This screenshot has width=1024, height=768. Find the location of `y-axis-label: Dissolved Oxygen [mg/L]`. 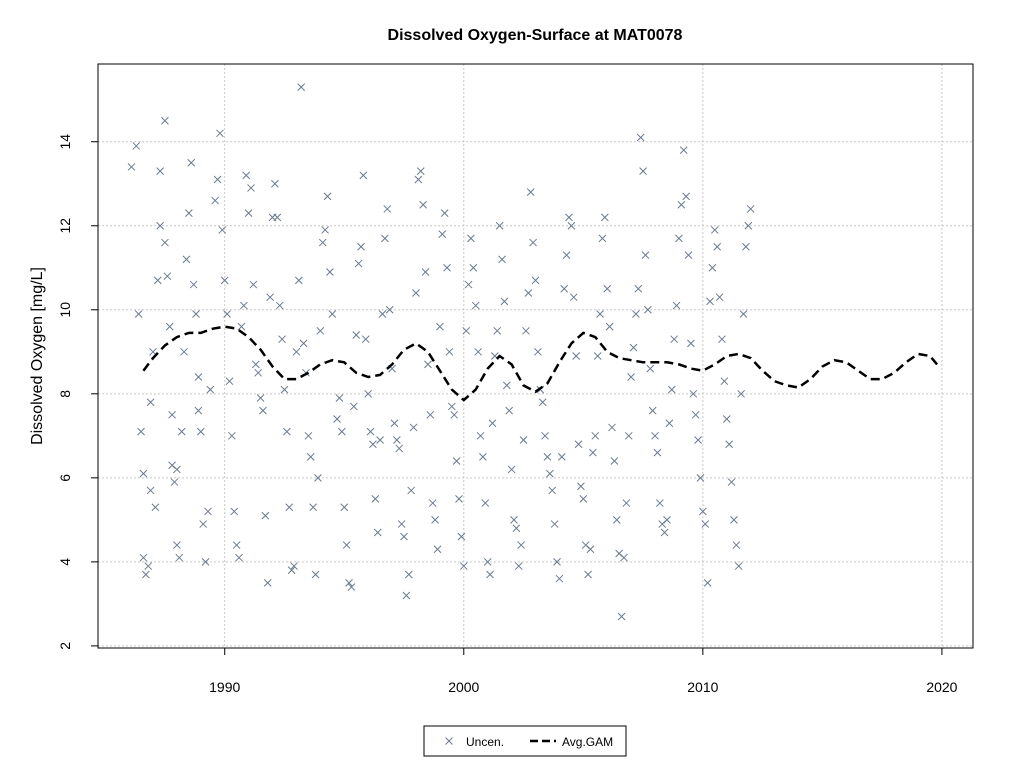

y-axis-label: Dissolved Oxygen [mg/L] is located at coordinates (37, 356).